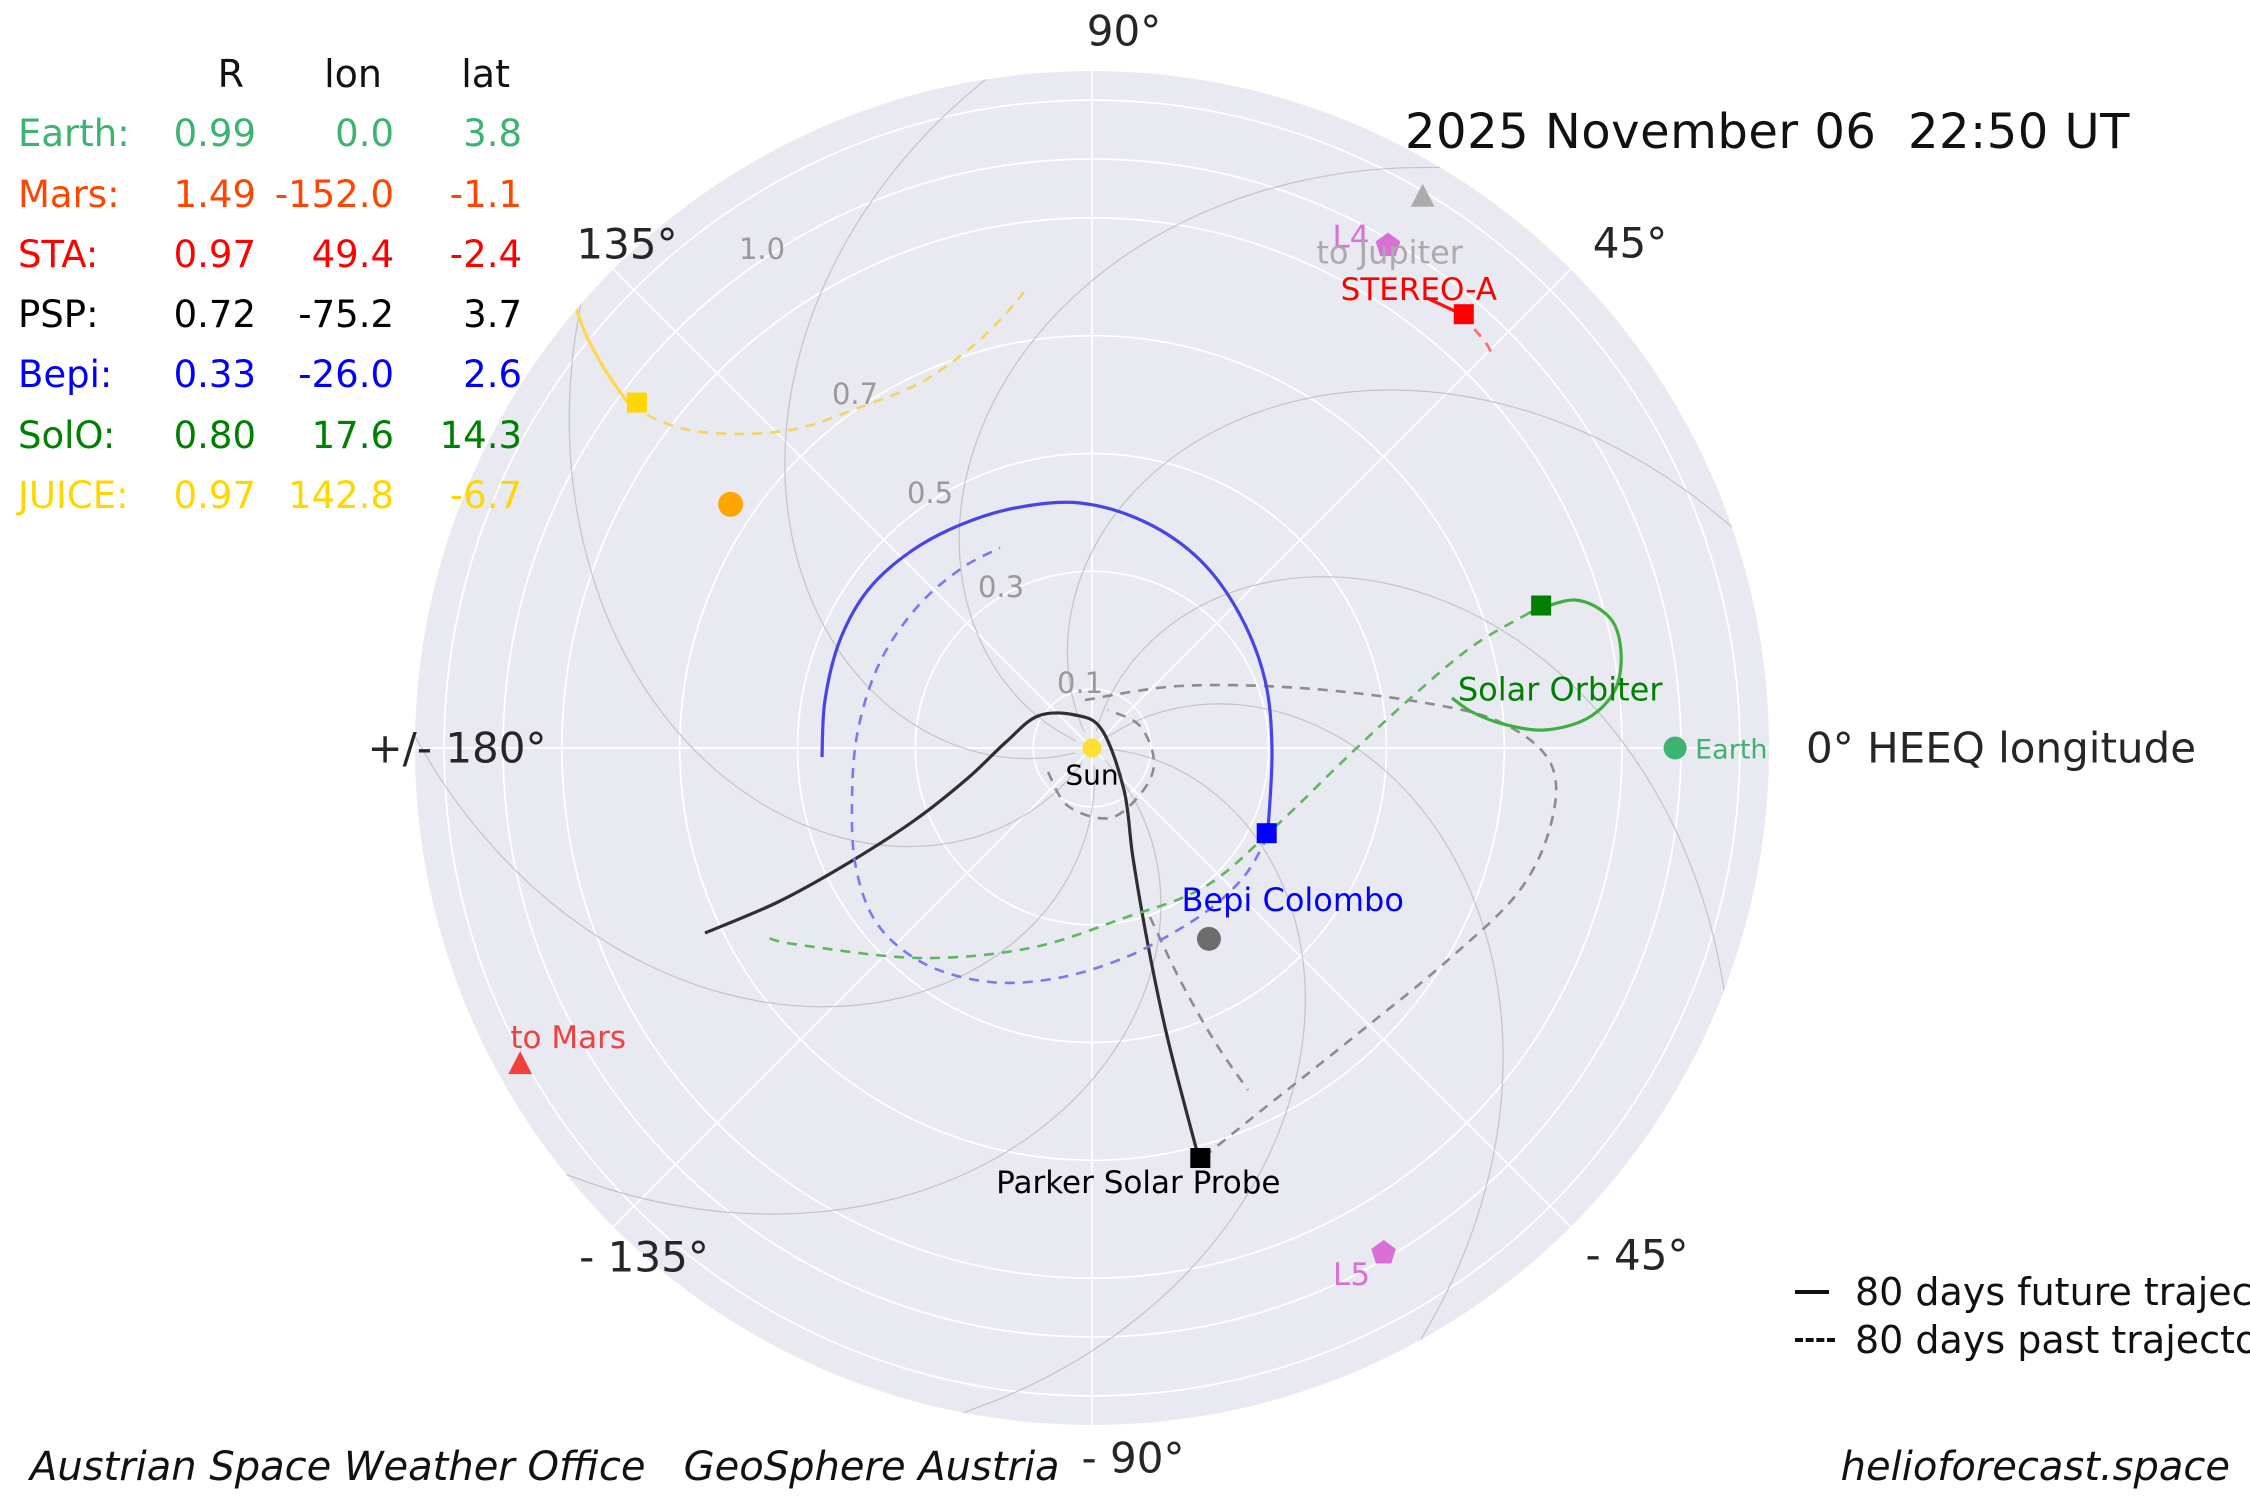 The image size is (2250, 1500). I want to click on legend-item-past: 80 days past trajectory, so click(2022, 1340).